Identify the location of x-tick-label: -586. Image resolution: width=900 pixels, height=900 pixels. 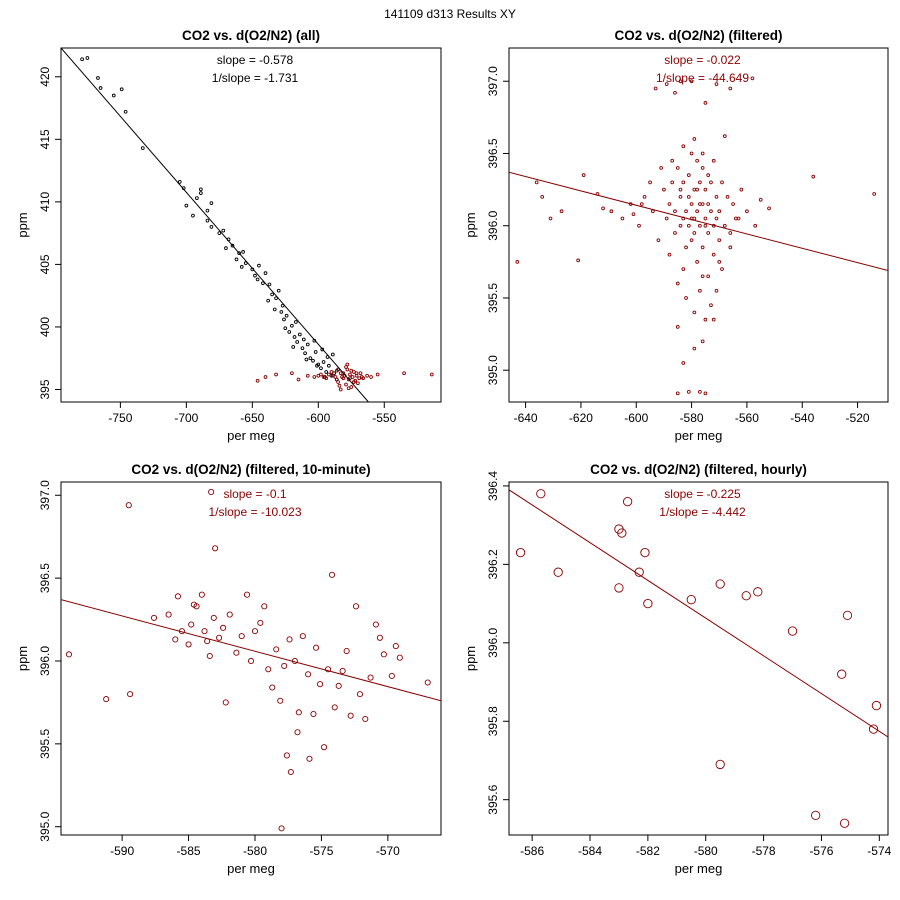
(532, 851).